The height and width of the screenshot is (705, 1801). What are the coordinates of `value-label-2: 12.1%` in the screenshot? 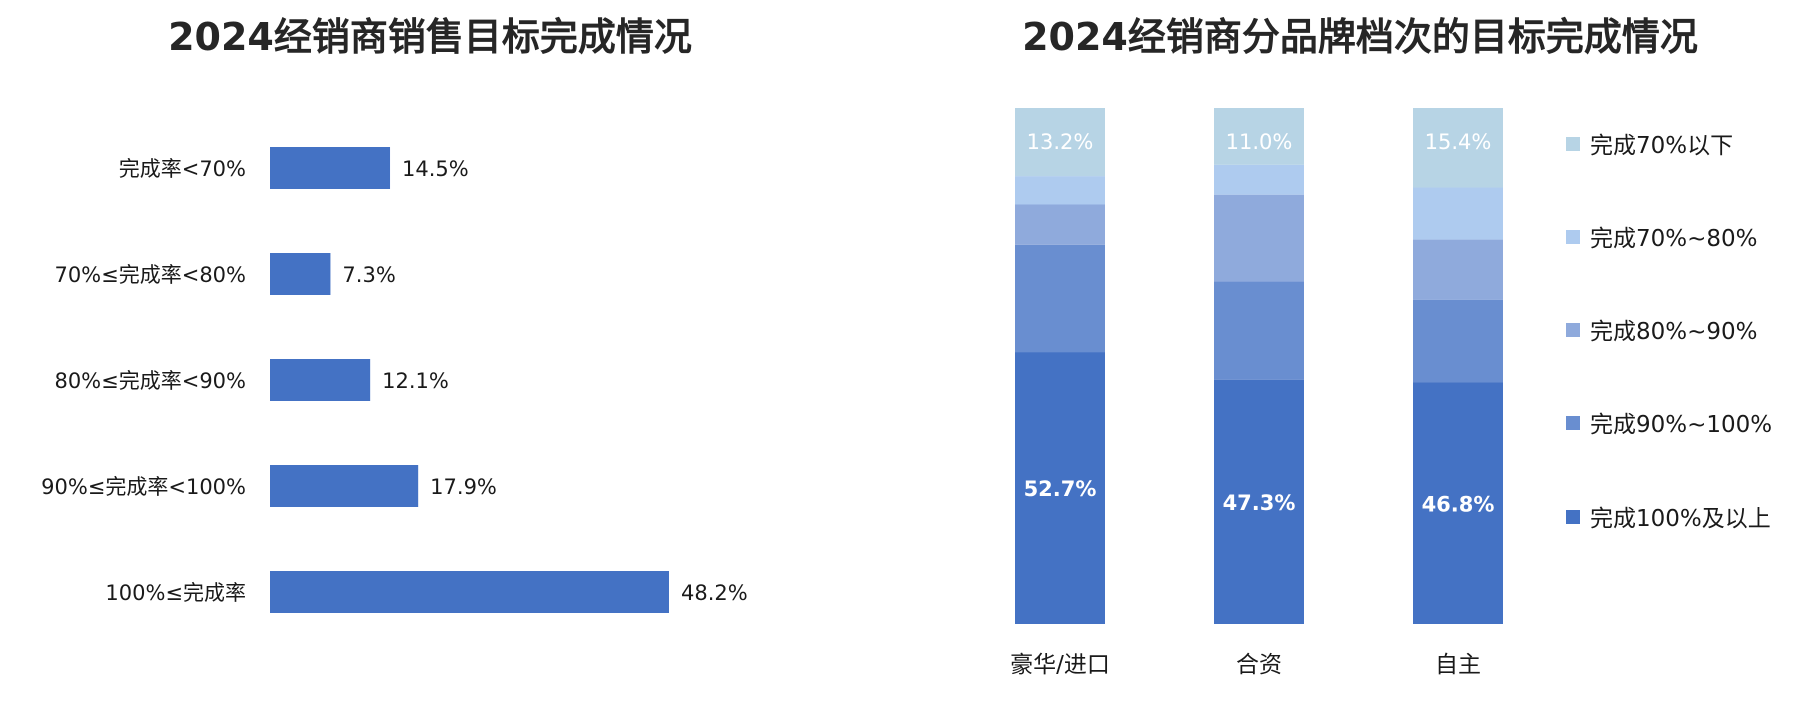 It's located at (415, 381).